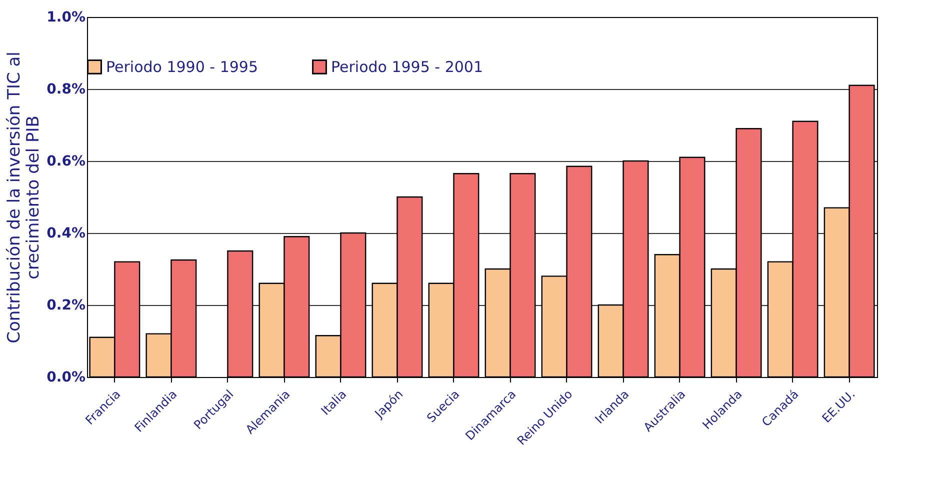 This screenshot has height=480, width=940. I want to click on legend-label: Periodo 1990 - 1995, so click(182, 67).